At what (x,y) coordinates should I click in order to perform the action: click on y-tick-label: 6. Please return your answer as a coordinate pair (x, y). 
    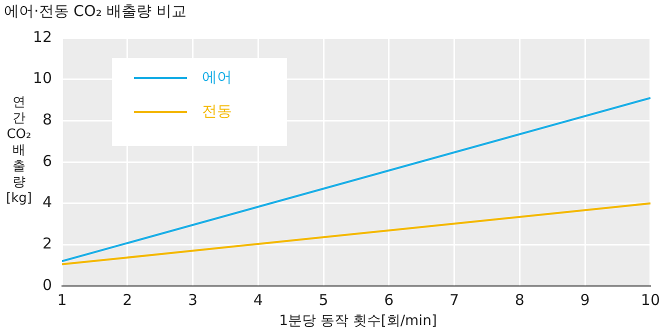
    Looking at the image, I should click on (47, 161).